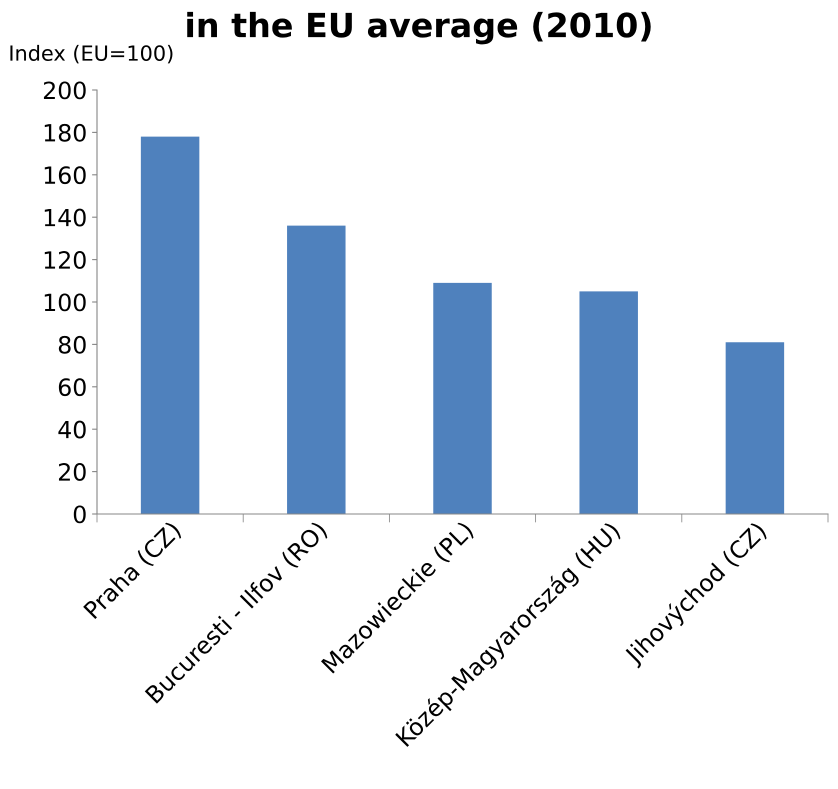 This screenshot has height=789, width=838. What do you see at coordinates (65, 302) in the screenshot?
I see `y-tick-label: 100` at bounding box center [65, 302].